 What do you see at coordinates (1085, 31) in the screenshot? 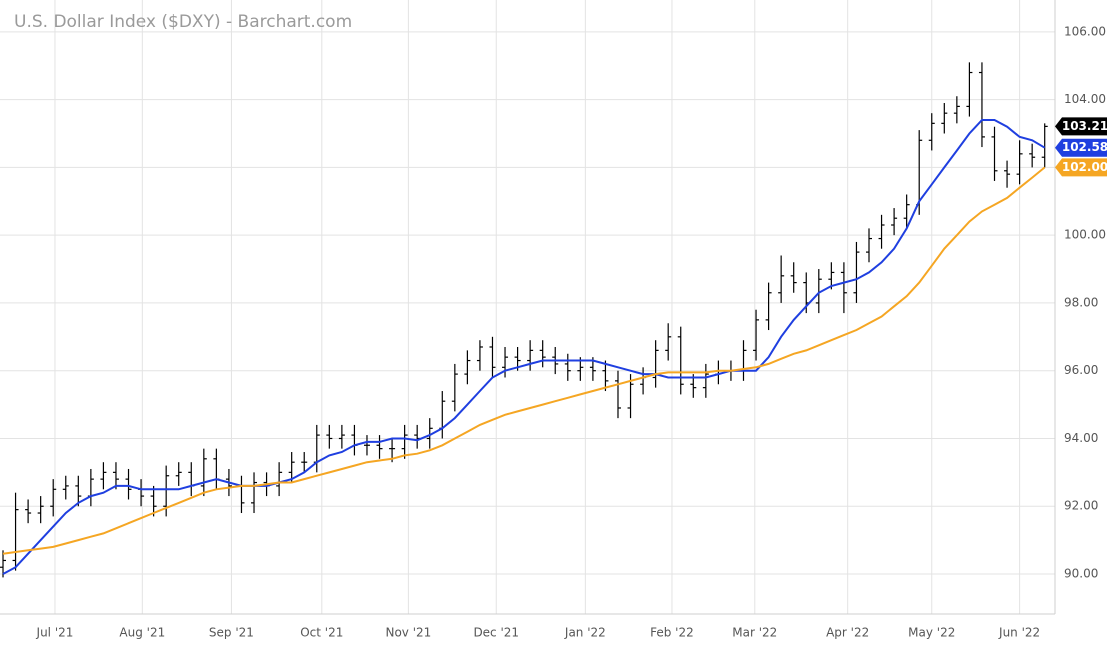
I see `y-tick-label: 106.00` at bounding box center [1085, 31].